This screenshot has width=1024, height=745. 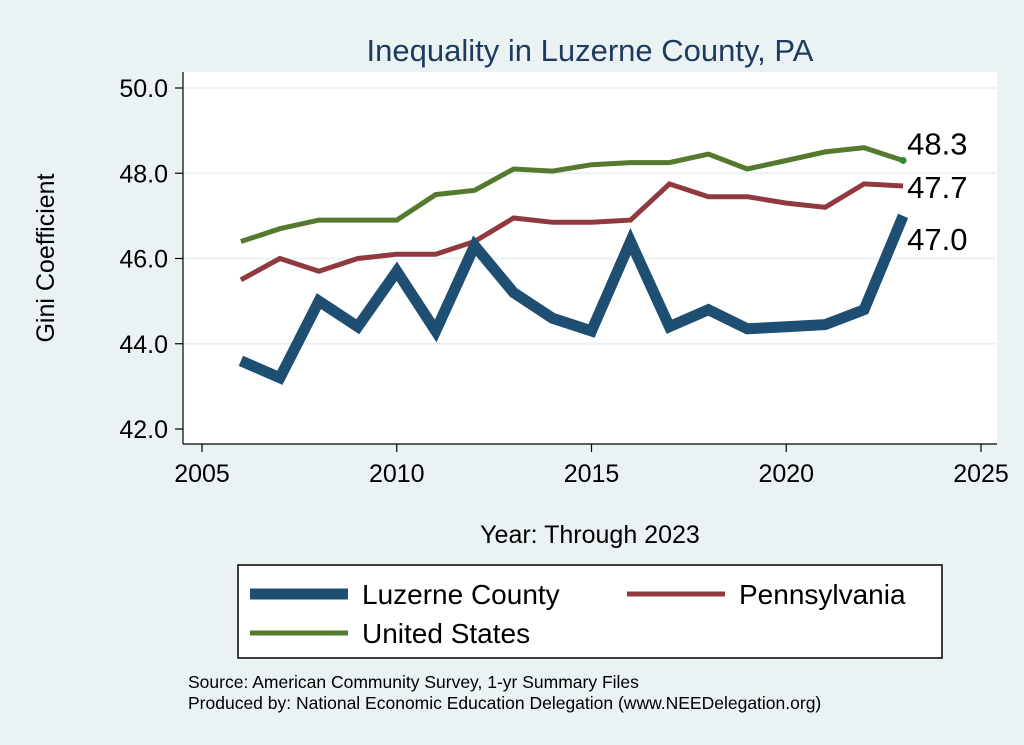 What do you see at coordinates (981, 474) in the screenshot?
I see `x-tick-label-4: 2025` at bounding box center [981, 474].